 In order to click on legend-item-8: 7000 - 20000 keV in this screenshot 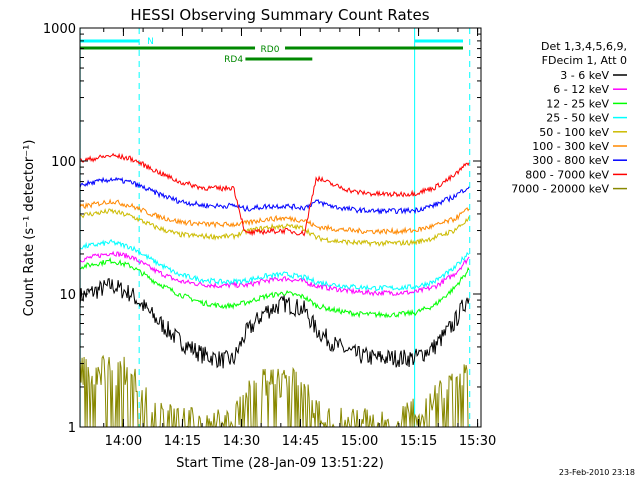, I will do `click(560, 189)`.